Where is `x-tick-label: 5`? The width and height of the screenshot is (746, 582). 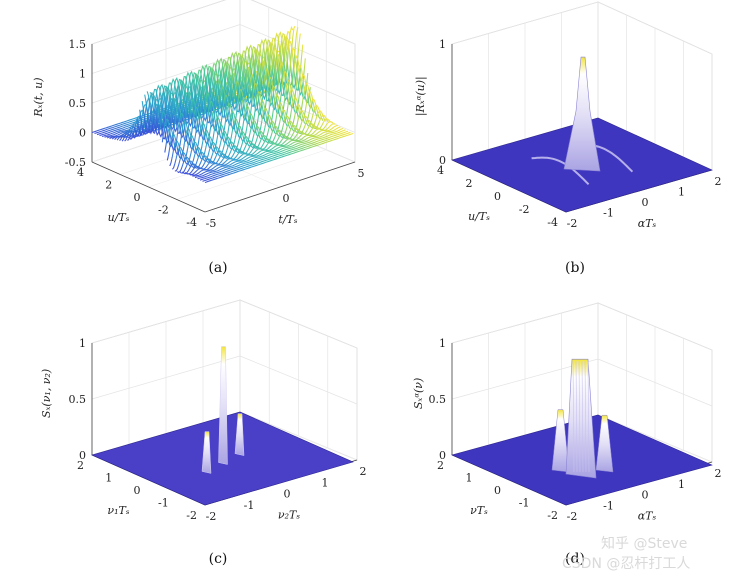
x-tick-label: 5 is located at coordinates (361, 173).